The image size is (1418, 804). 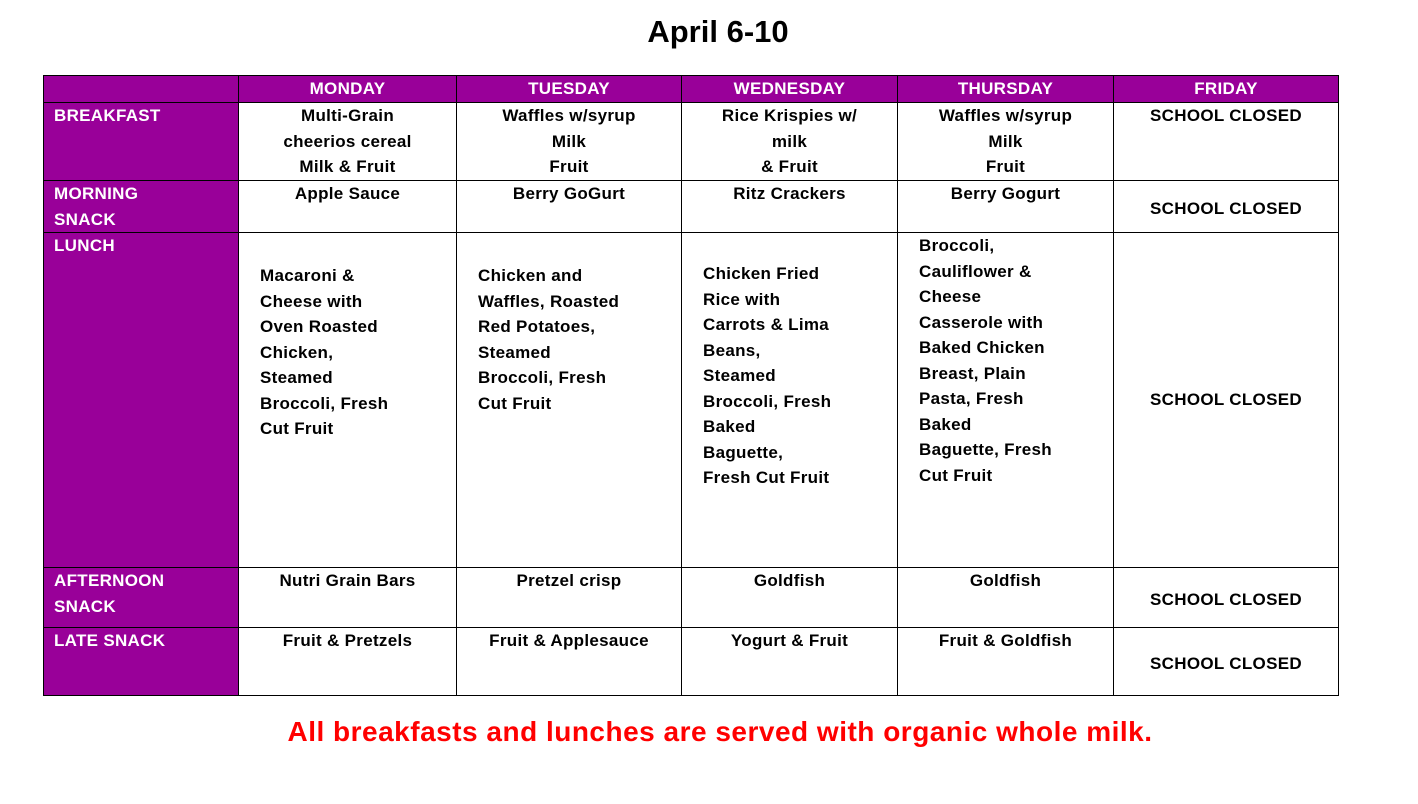 What do you see at coordinates (347, 597) in the screenshot?
I see `menu-cell: Nutri Grain Bars` at bounding box center [347, 597].